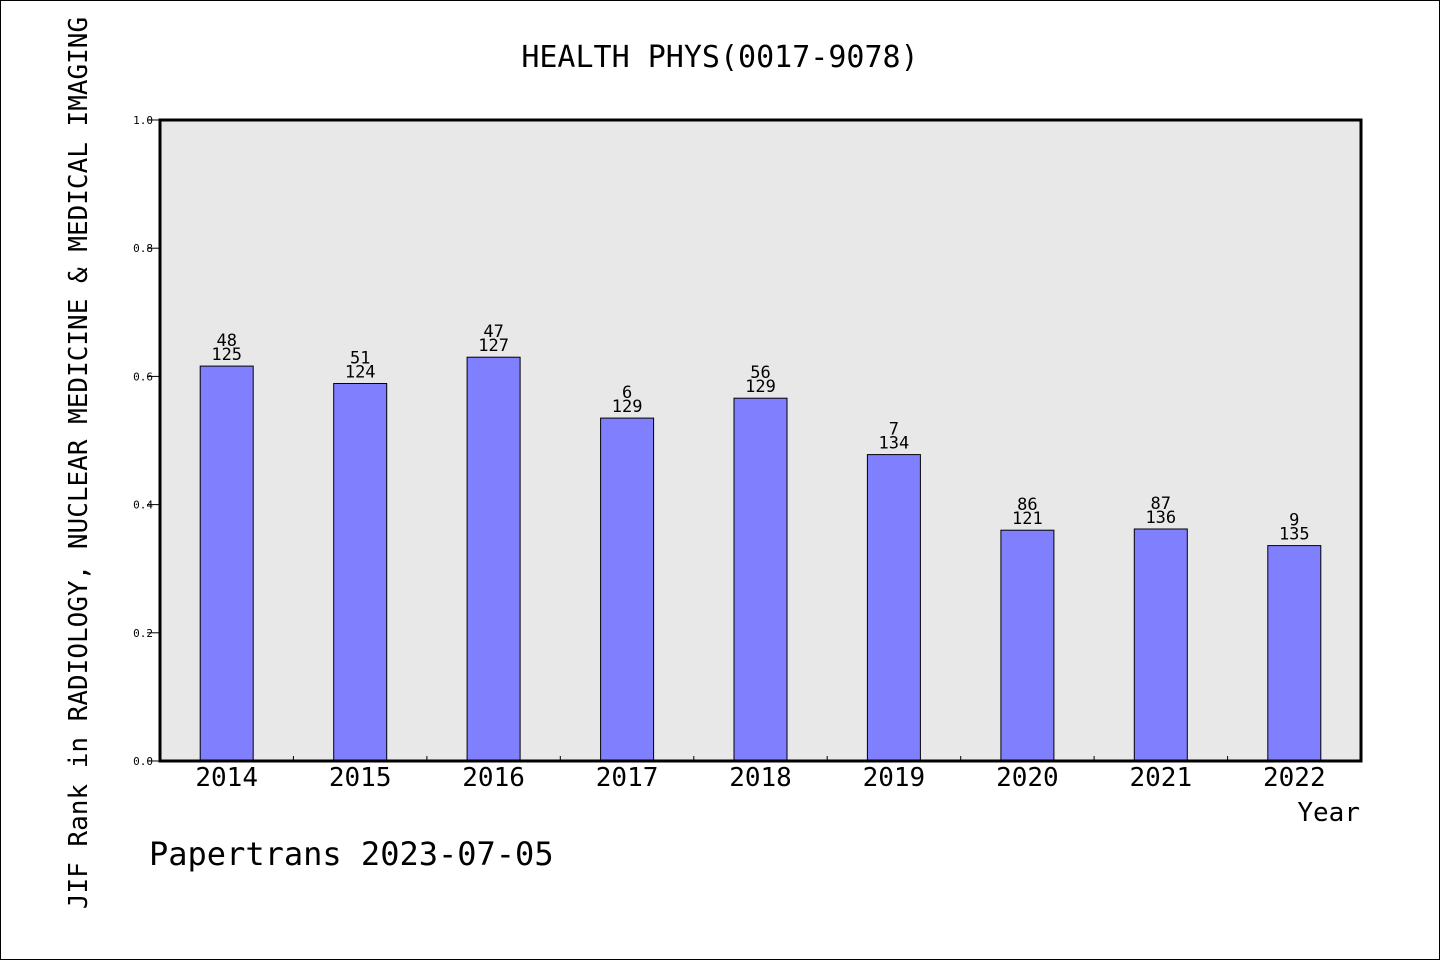  Describe the element at coordinates (360, 373) in the screenshot. I see `data-label-total: 124` at that location.